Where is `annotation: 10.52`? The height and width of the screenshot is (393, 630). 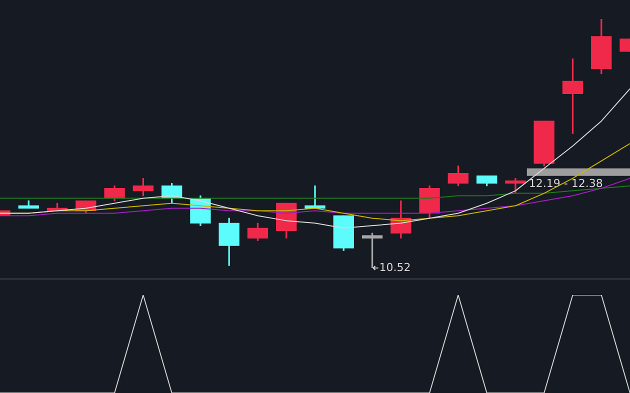 annotation: 10.52 is located at coordinates (395, 267).